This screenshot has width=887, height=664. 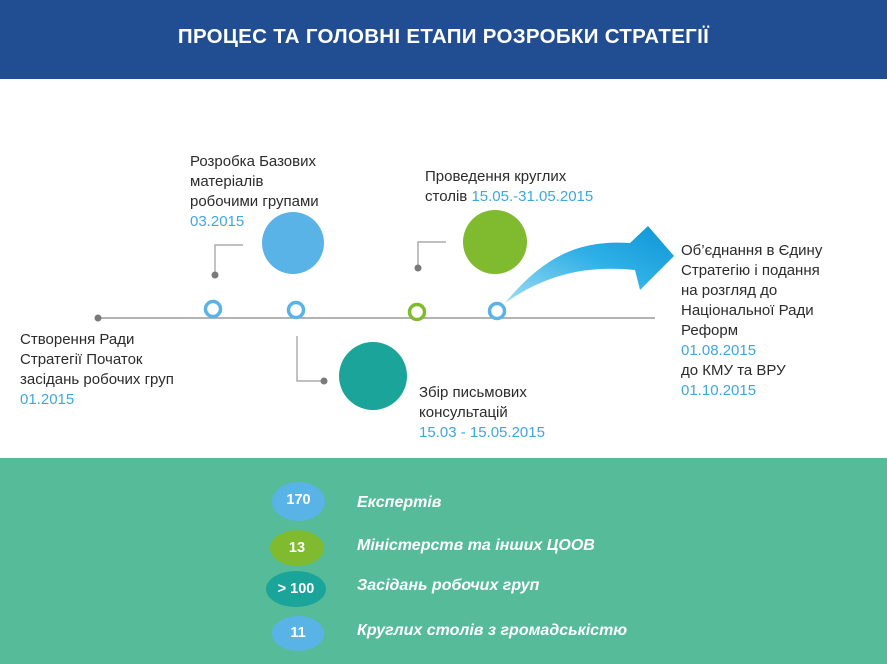 I want to click on stage-line: Проведення круглих, so click(x=496, y=176).